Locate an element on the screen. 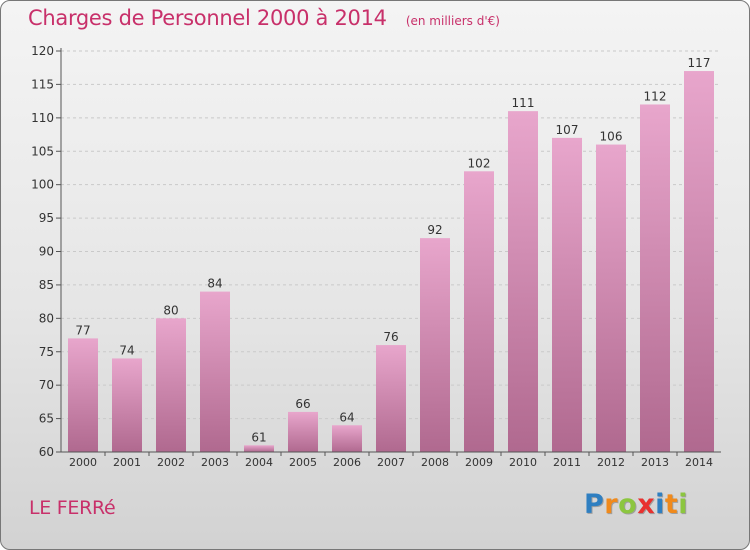 Image resolution: width=750 pixels, height=550 pixels. x-tick-label: 2012 is located at coordinates (611, 462).